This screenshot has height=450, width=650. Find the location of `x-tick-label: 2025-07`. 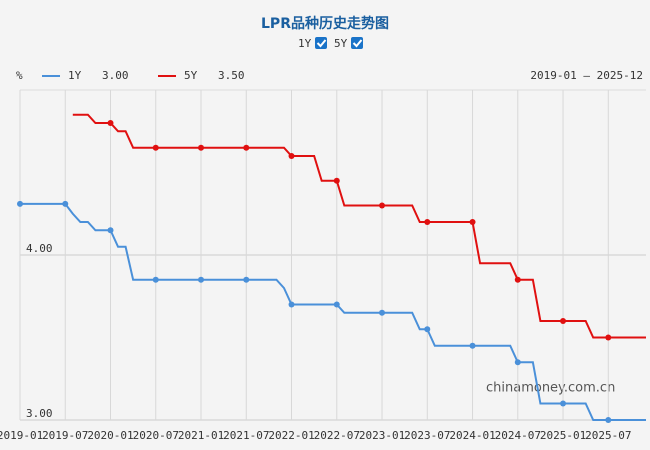

x-tick-label: 2025-07 is located at coordinates (608, 435).